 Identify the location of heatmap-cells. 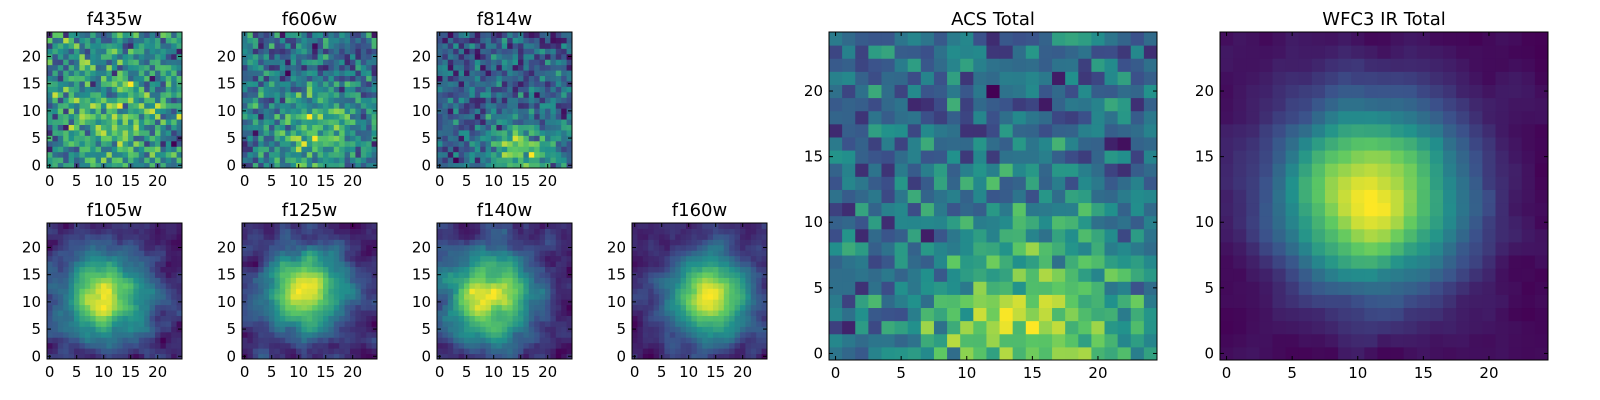
(115, 100).